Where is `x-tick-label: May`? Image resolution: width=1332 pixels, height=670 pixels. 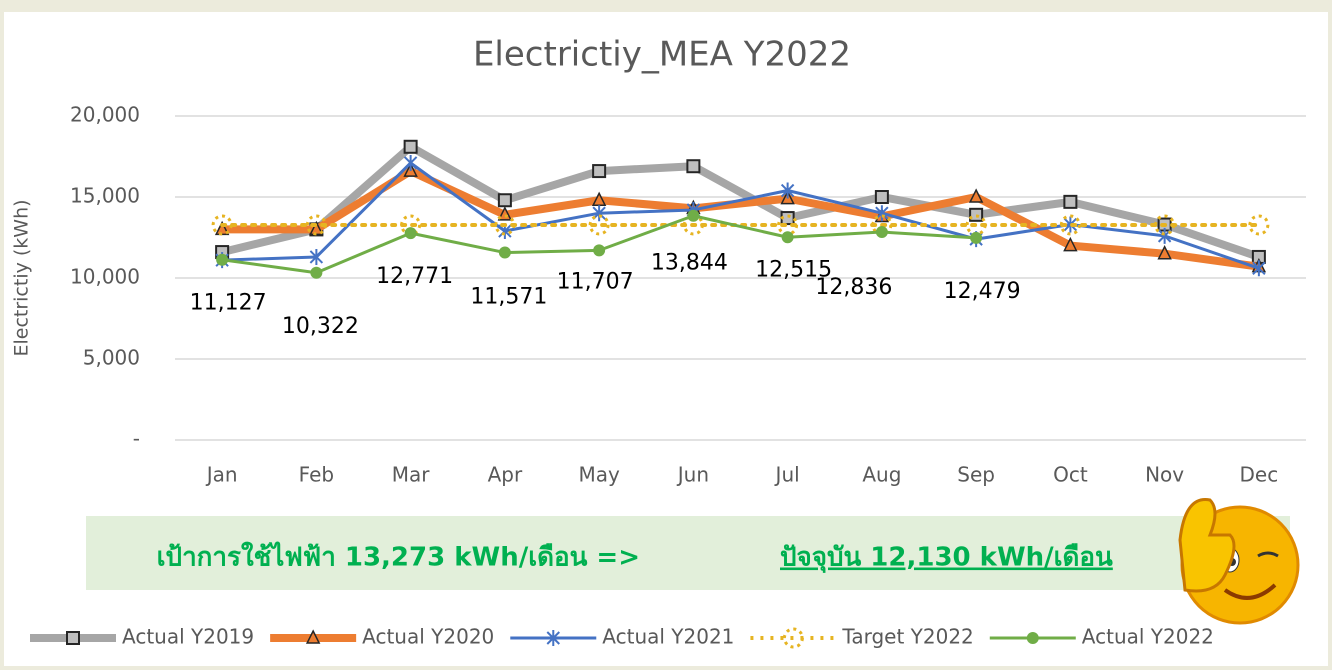 x-tick-label: May is located at coordinates (599, 475).